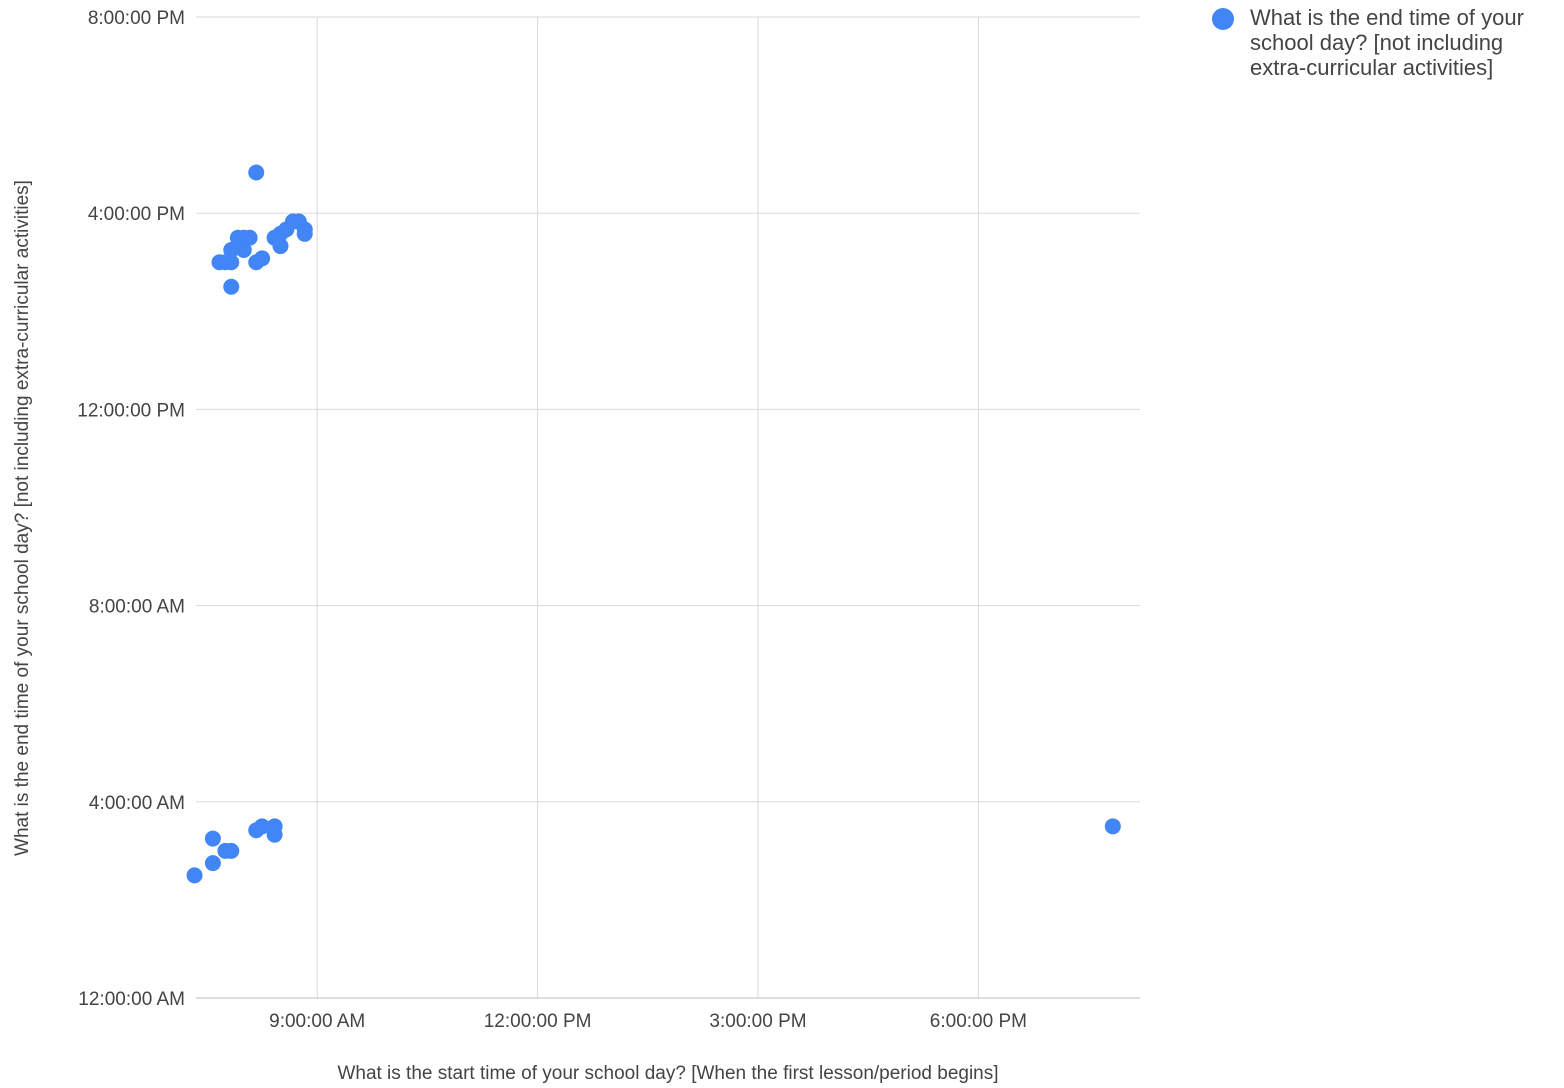 The height and width of the screenshot is (1088, 1564). Describe the element at coordinates (137, 803) in the screenshot. I see `y-tick-label: 4:00:00 AM` at that location.